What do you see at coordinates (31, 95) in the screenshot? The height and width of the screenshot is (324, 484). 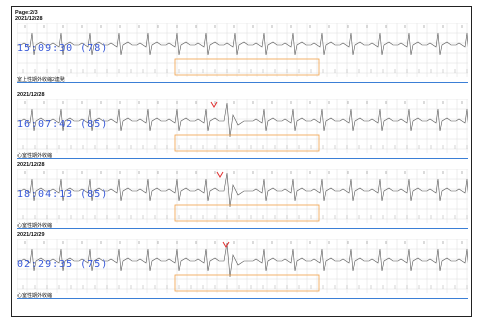 I see `strip-date-2: 2021/12/28` at bounding box center [31, 95].